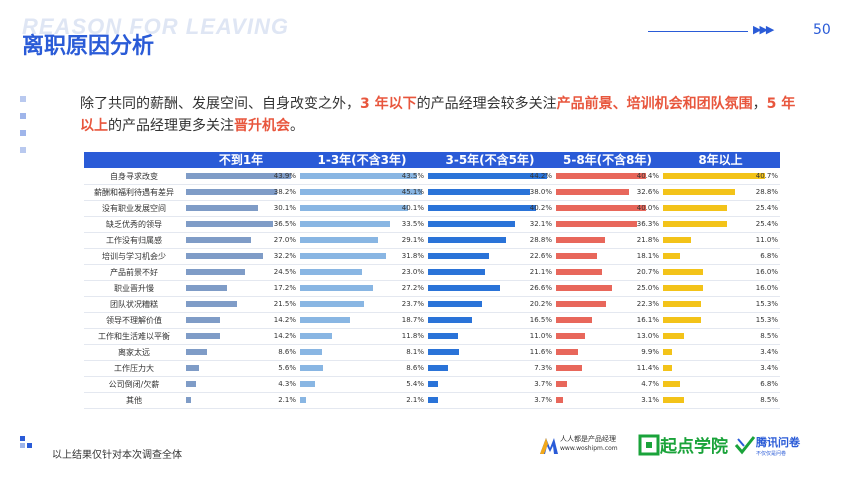  Describe the element at coordinates (766, 288) in the screenshot. I see `value-label: 16.0%` at that location.